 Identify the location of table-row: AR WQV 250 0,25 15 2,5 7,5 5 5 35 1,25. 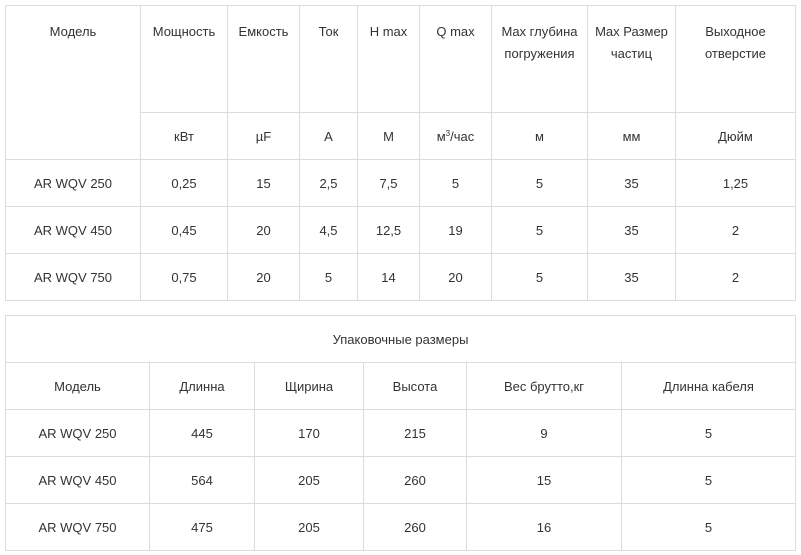
(400, 183).